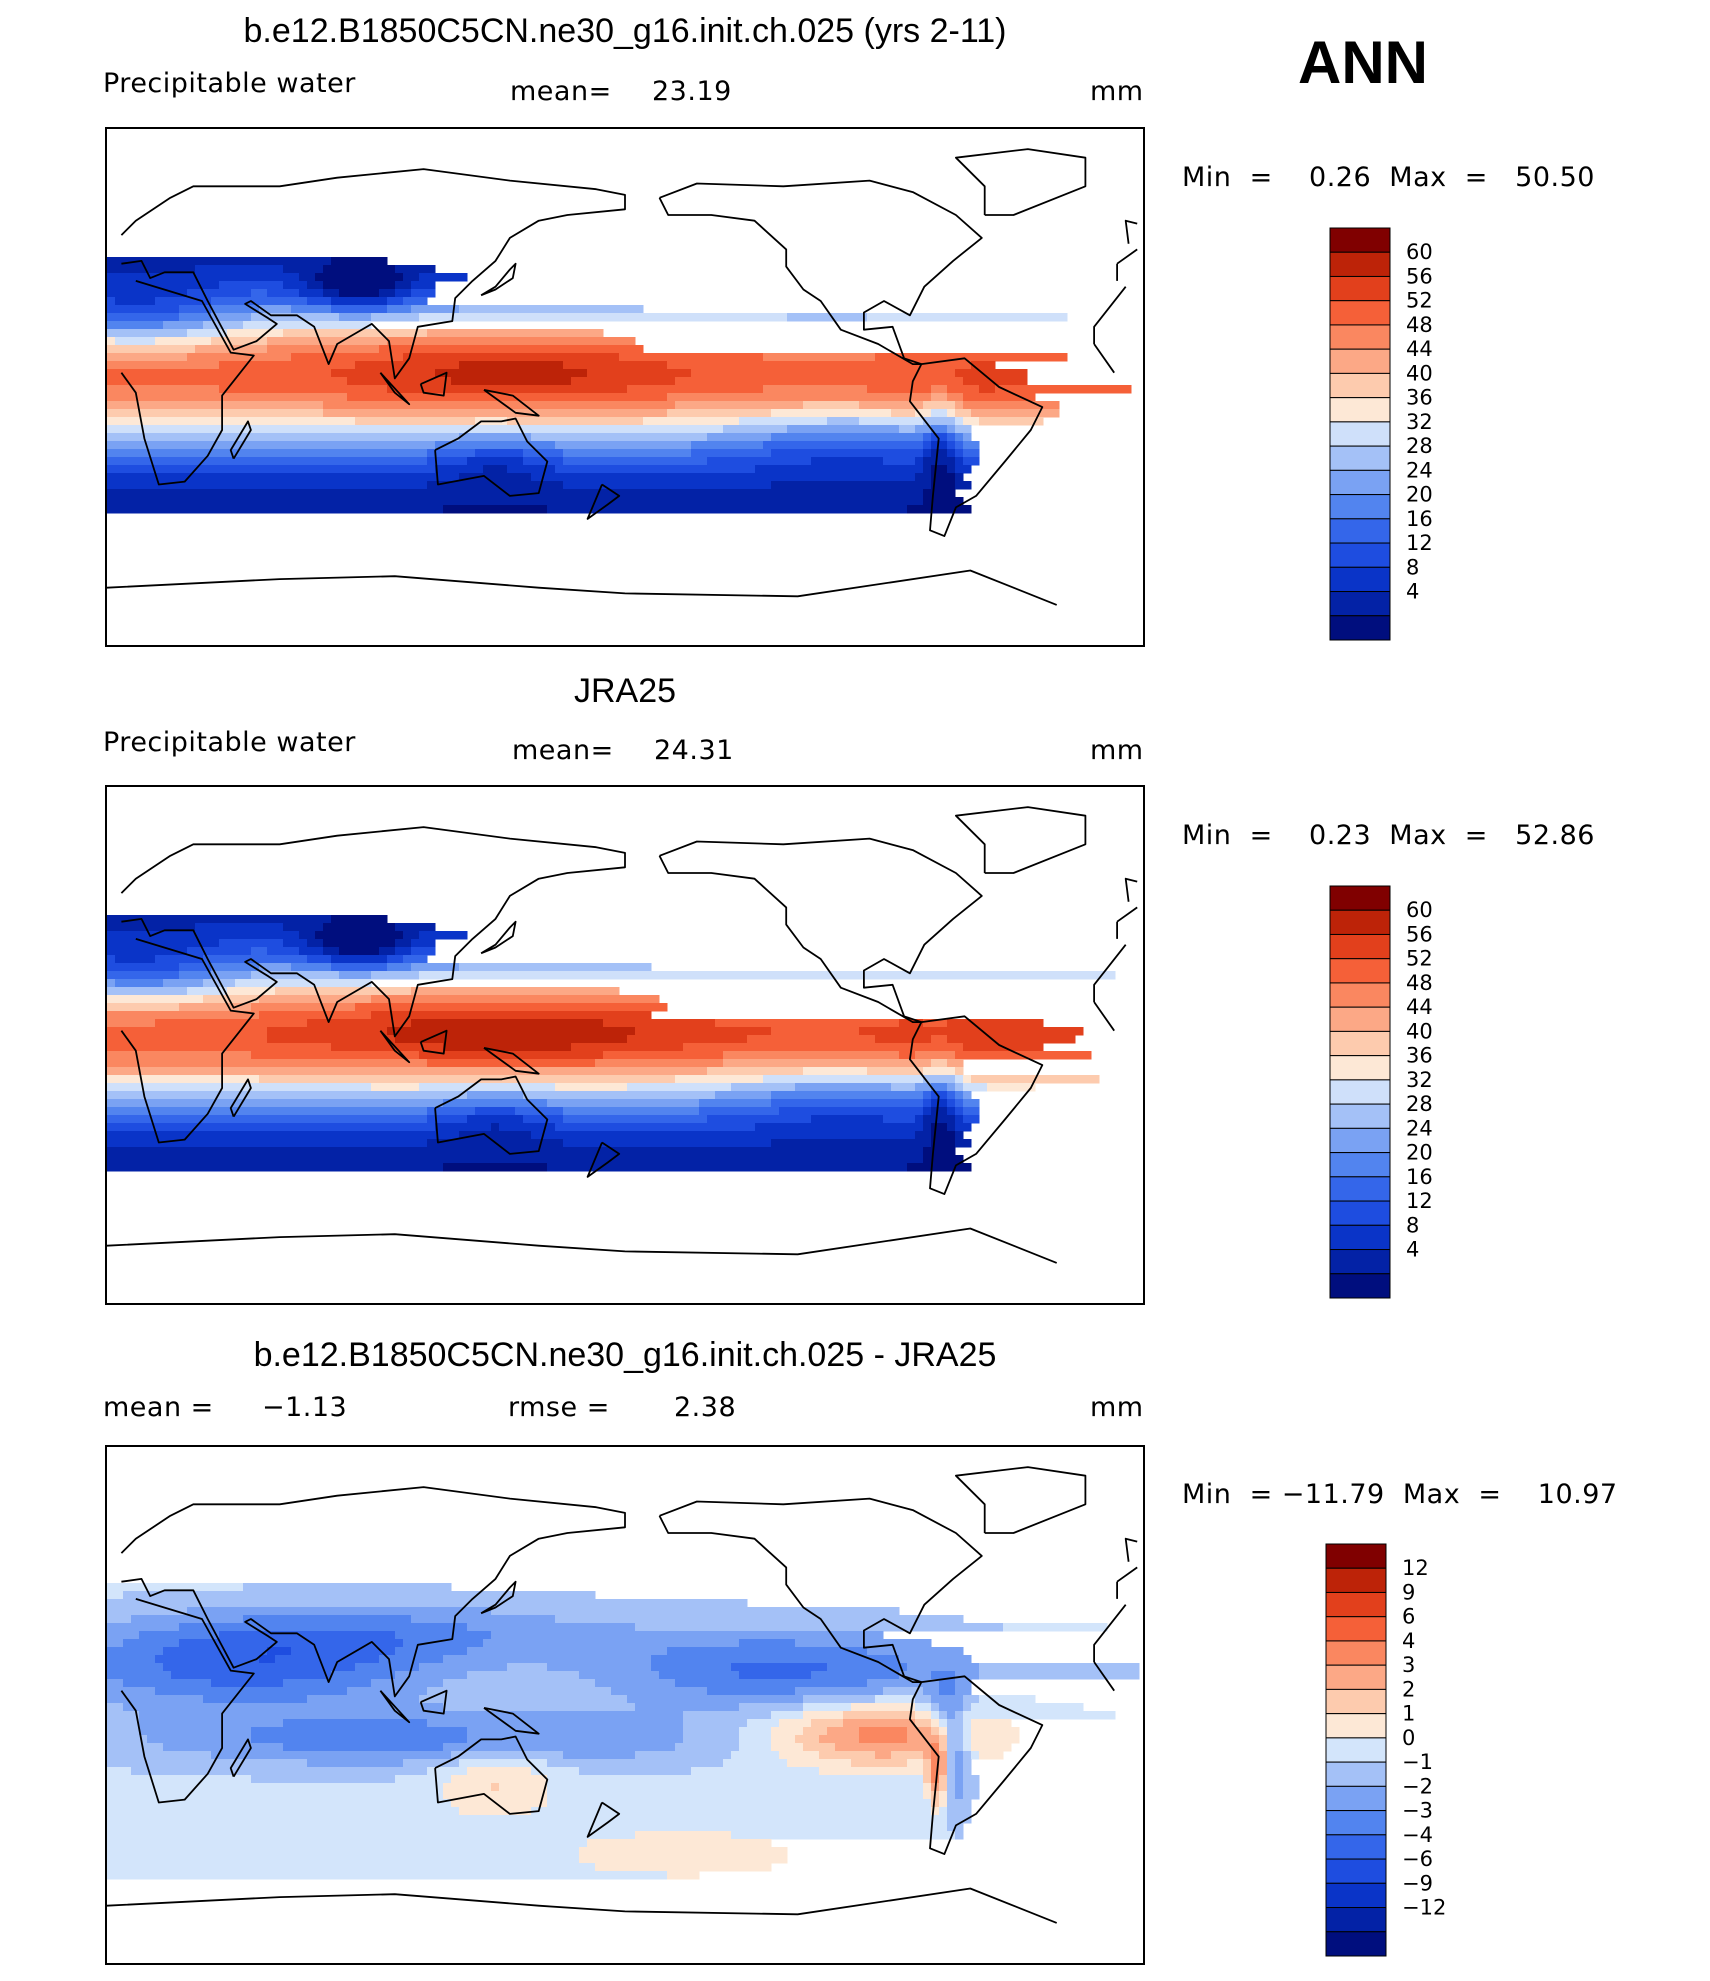 The image size is (1710, 1981). What do you see at coordinates (1408, 1617) in the screenshot?
I see `colorbar-label: 6` at bounding box center [1408, 1617].